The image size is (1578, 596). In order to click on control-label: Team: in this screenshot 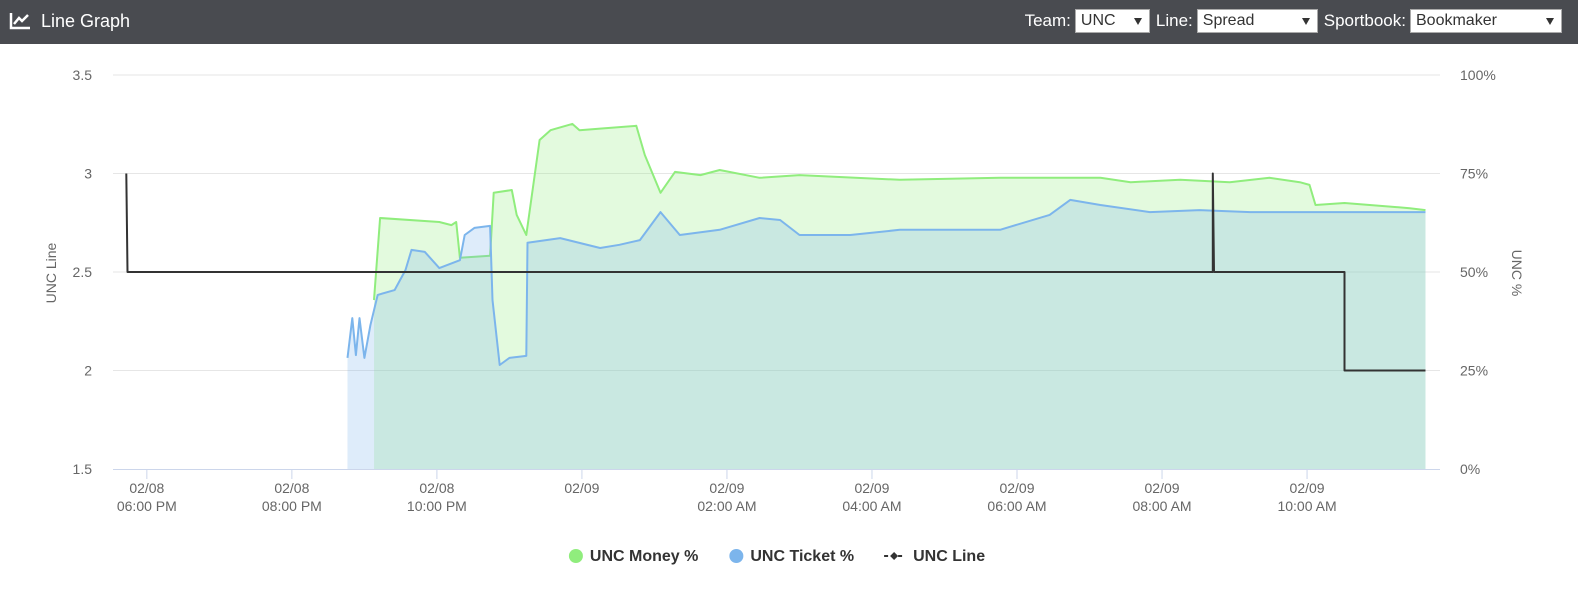, I will do `click(1047, 20)`.